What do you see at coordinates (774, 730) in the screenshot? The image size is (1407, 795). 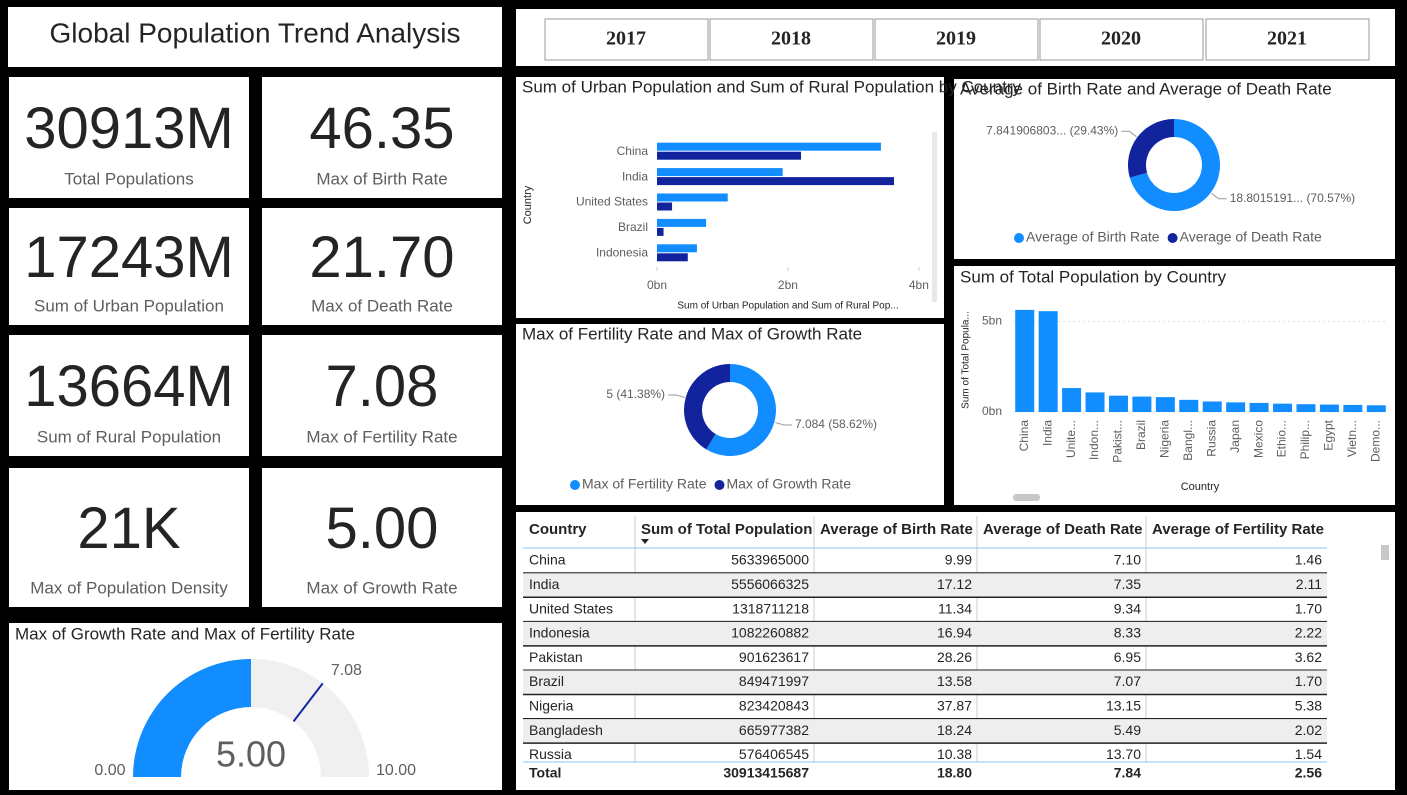 I see `cell: 665977382` at bounding box center [774, 730].